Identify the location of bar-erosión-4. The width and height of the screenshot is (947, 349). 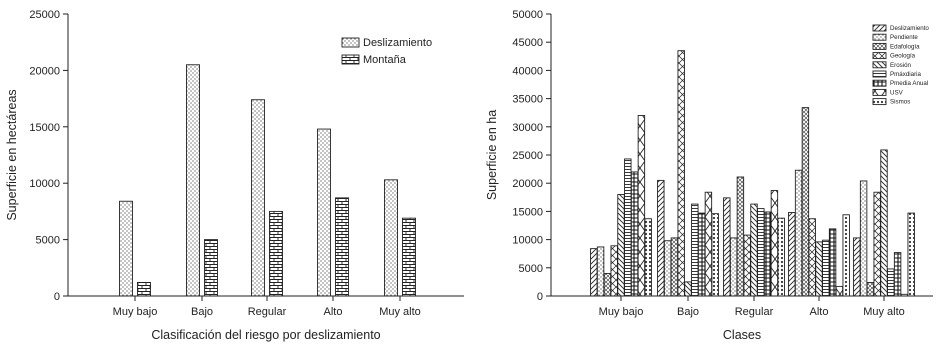
(884, 223).